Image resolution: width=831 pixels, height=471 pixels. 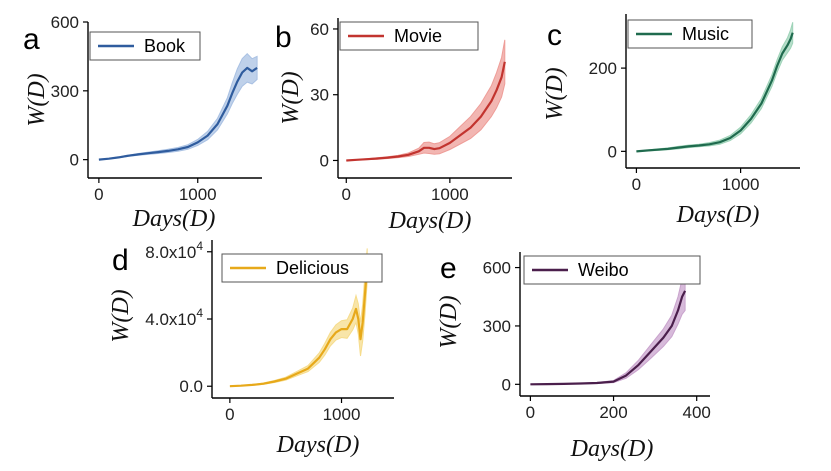 What do you see at coordinates (165, 46) in the screenshot?
I see `legend-label: Book` at bounding box center [165, 46].